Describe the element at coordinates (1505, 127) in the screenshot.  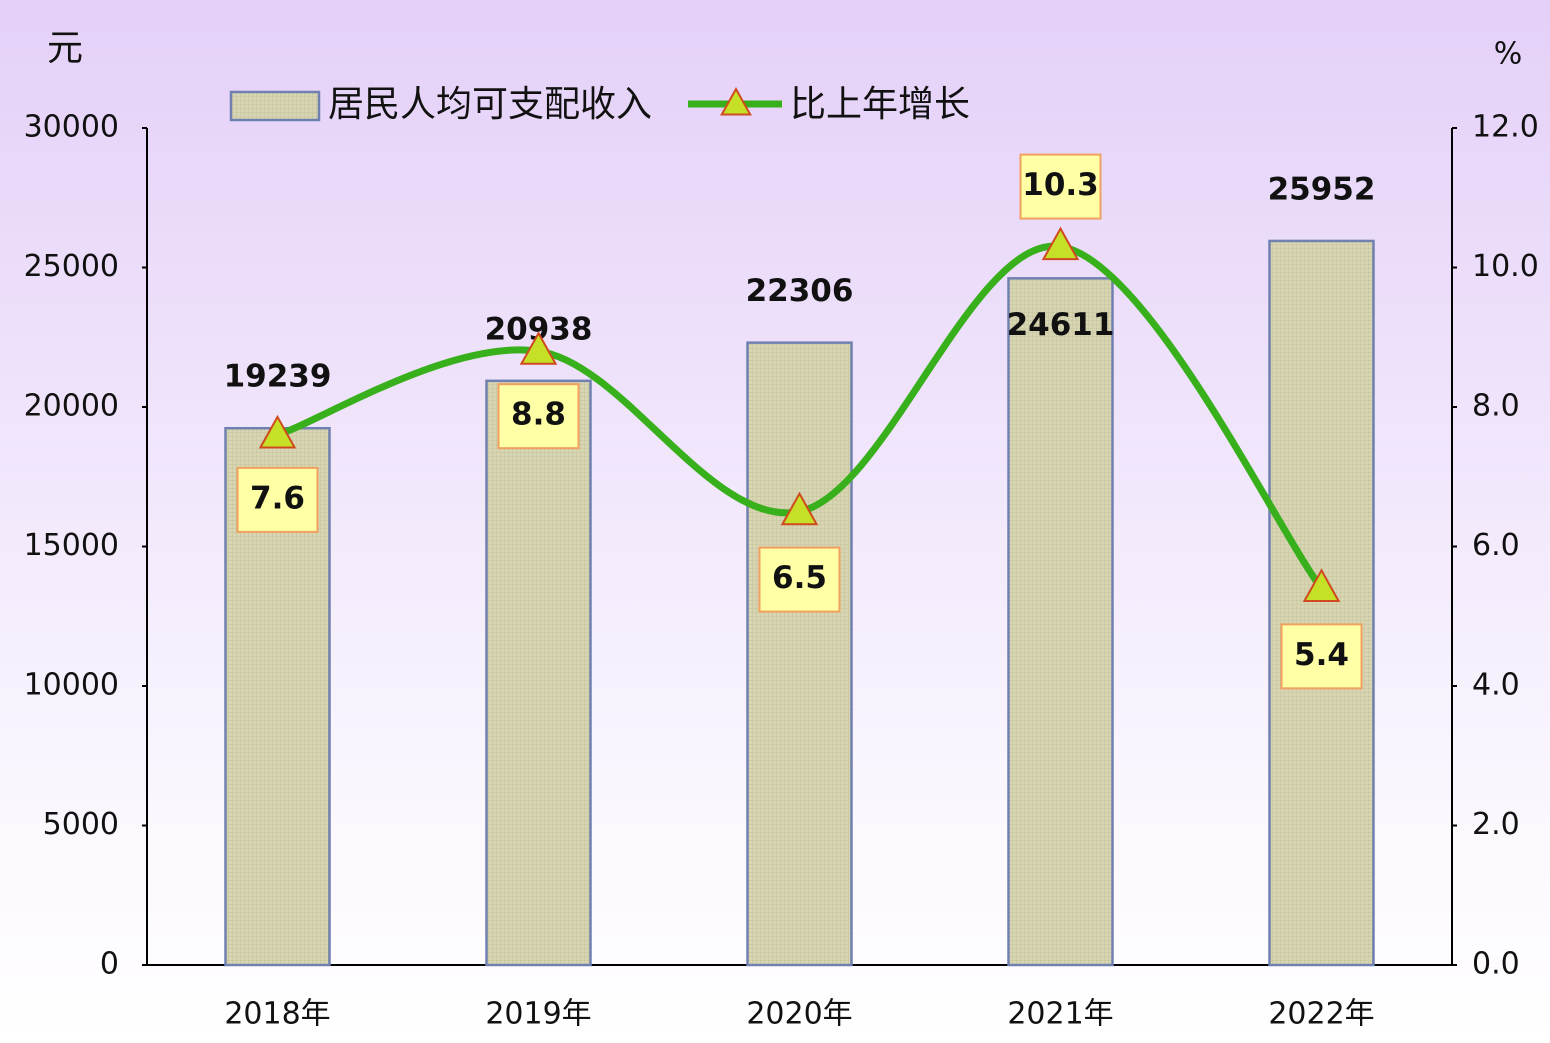
I see `y2-tick-label: 12.0` at that location.